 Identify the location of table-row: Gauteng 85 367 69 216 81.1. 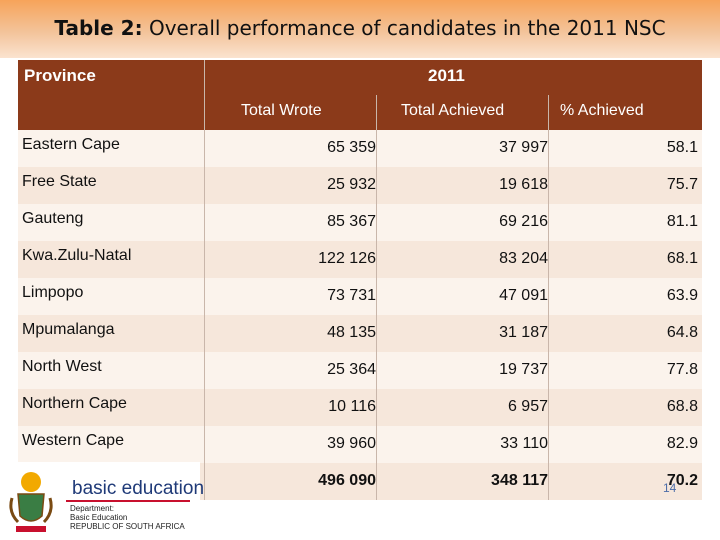
(360, 222).